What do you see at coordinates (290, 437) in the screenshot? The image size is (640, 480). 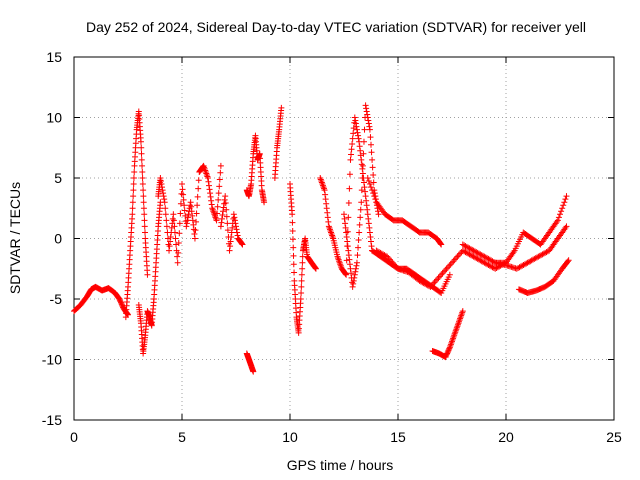 I see `x-tick-label: 10` at bounding box center [290, 437].